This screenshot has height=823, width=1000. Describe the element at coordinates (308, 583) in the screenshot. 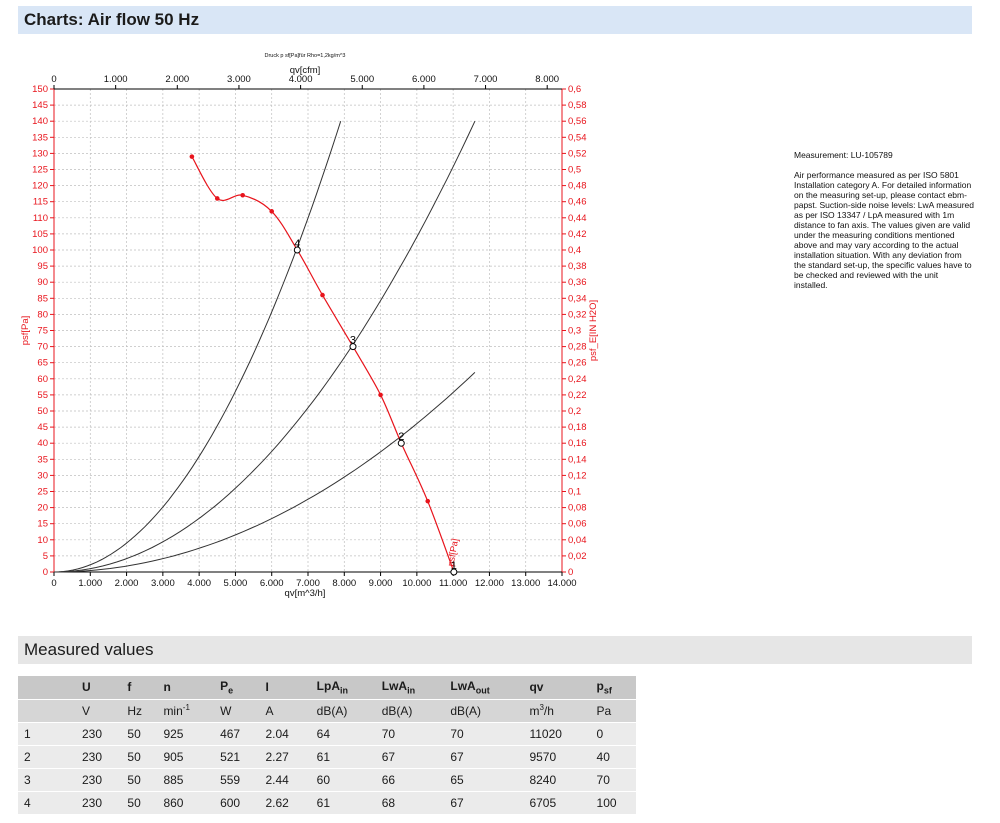

I see `x-tick-label: 7.000` at that location.